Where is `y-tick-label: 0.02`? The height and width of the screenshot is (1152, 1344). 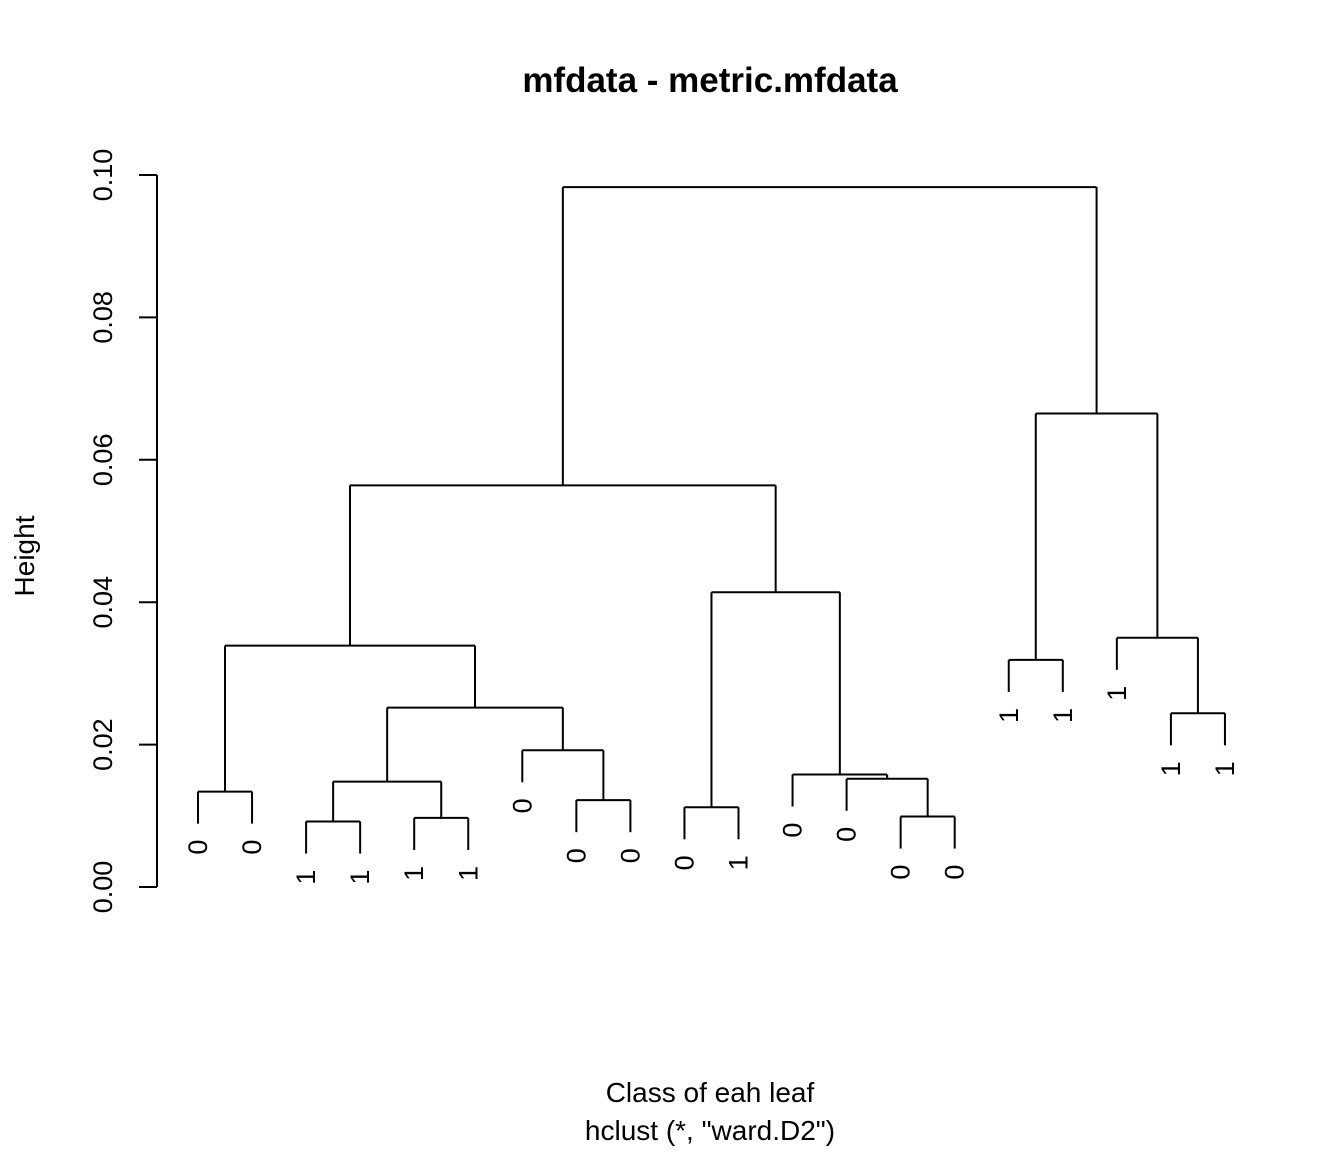
y-tick-label: 0.02 is located at coordinates (103, 744).